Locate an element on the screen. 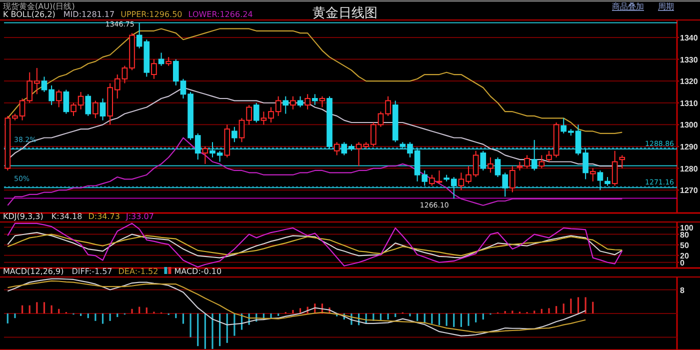  series-label: UPPER:1296.50 is located at coordinates (151, 14).